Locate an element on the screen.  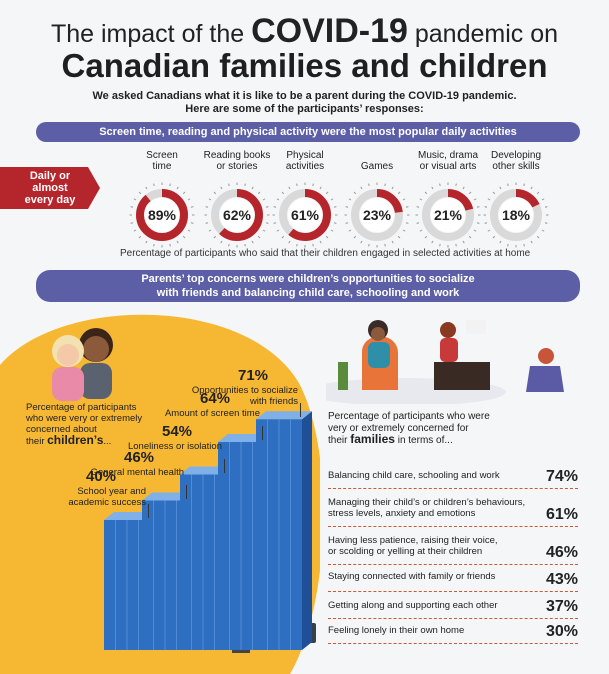
gauge-value-4: 21% is located at coordinates (448, 215).